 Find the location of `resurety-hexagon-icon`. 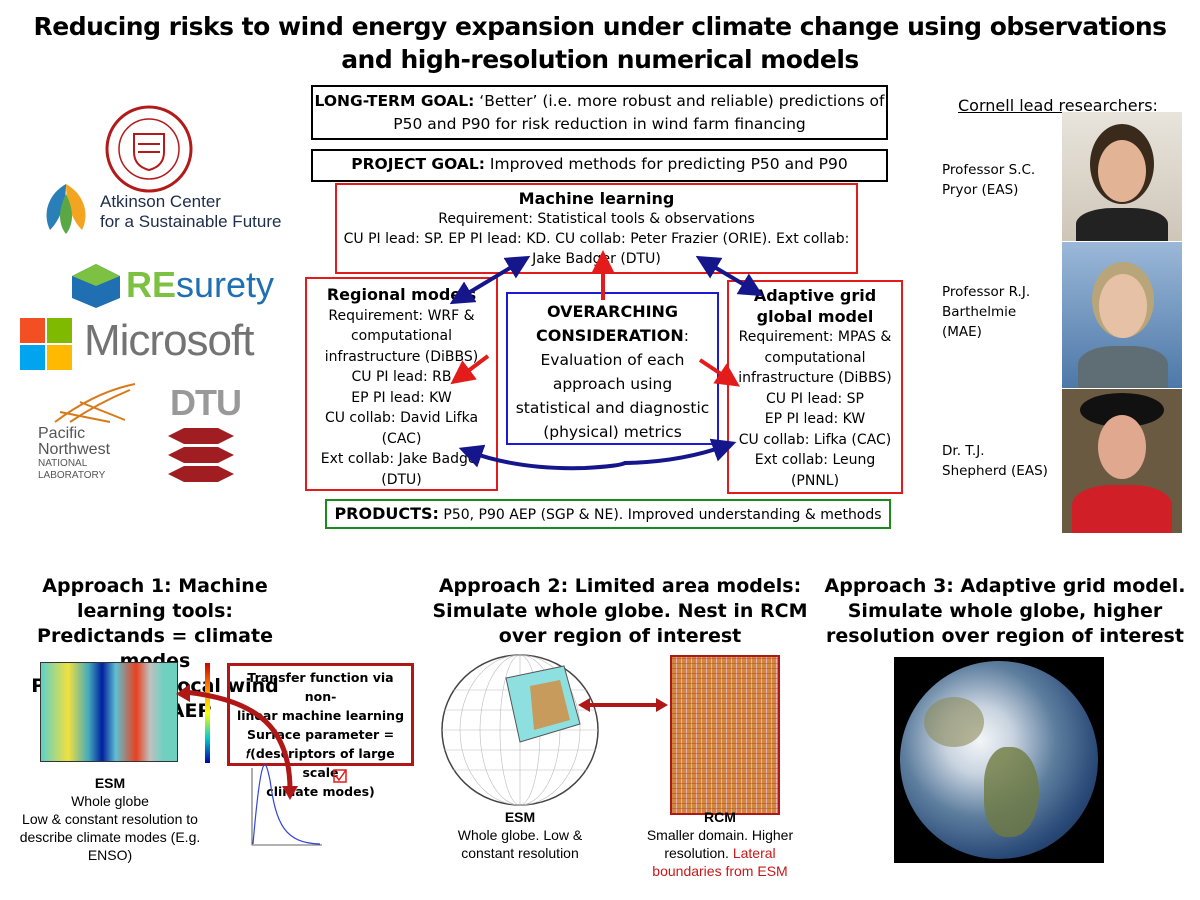

resurety-hexagon-icon is located at coordinates (96, 286).